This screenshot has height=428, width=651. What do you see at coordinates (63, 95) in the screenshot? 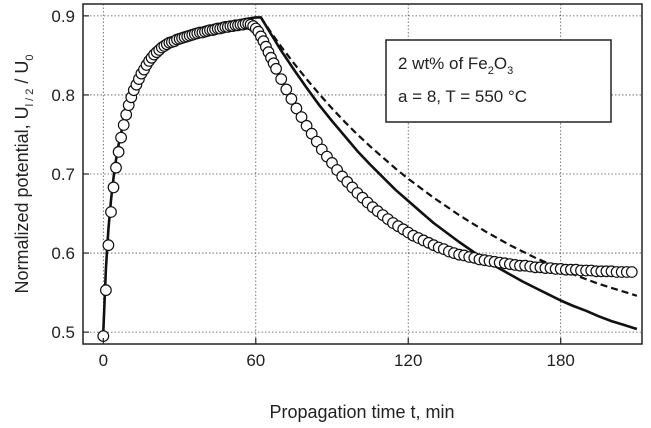
I see `y-tick-label: 0.8` at bounding box center [63, 95].